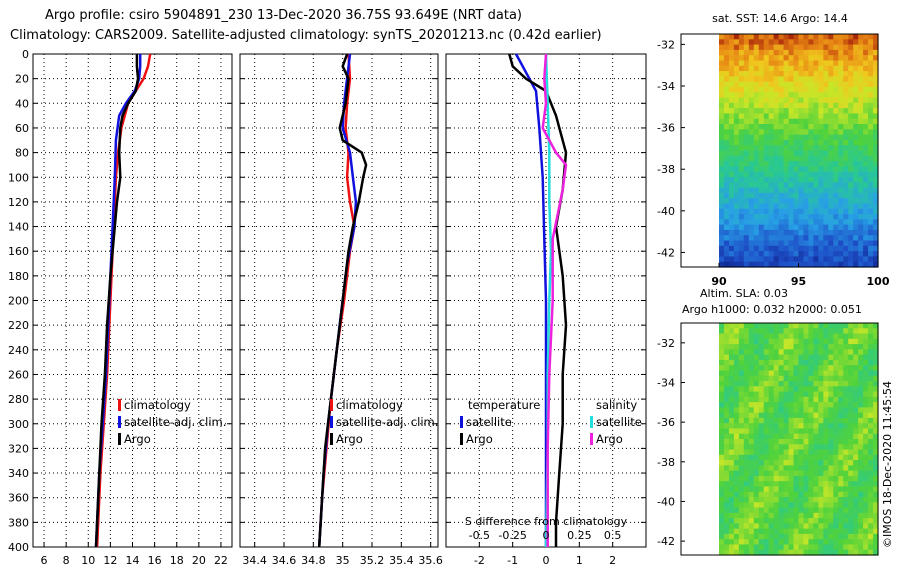  What do you see at coordinates (18, 227) in the screenshot?
I see `y-tick-label: 140` at bounding box center [18, 227].